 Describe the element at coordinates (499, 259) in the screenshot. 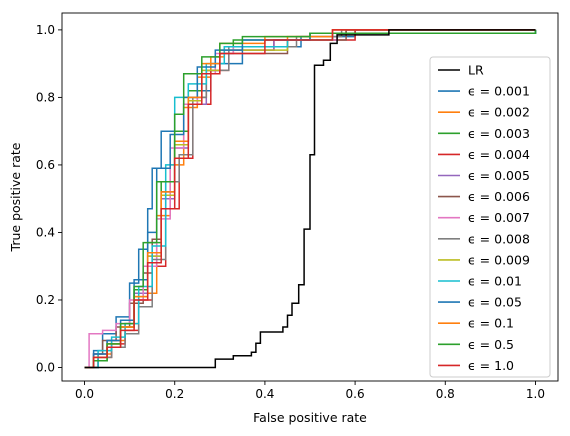

I see `legend-entry-label: ϵ = 0.009` at that location.